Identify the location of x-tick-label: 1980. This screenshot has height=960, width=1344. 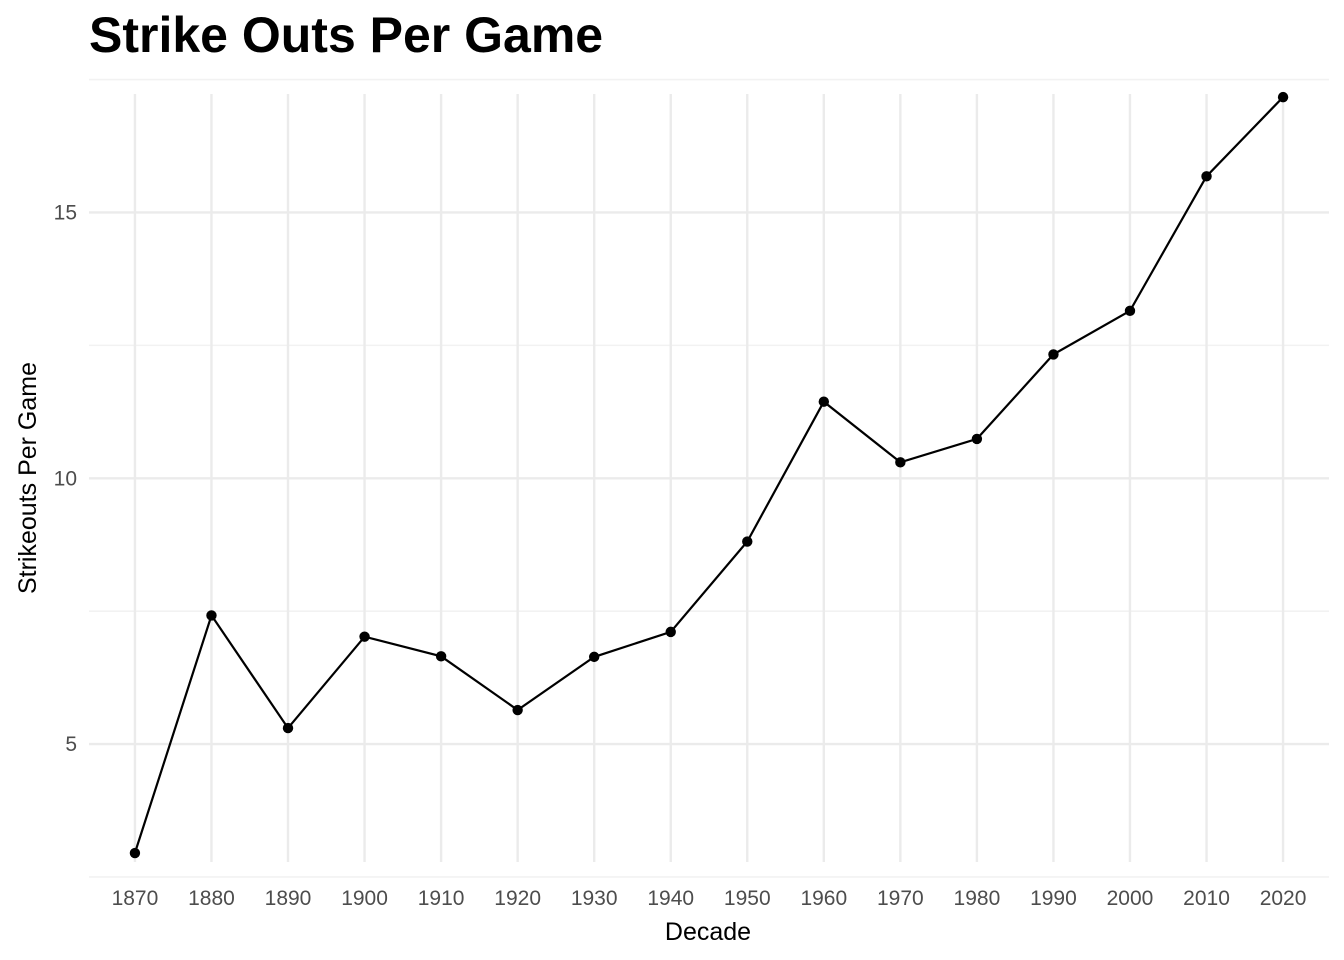
(977, 898).